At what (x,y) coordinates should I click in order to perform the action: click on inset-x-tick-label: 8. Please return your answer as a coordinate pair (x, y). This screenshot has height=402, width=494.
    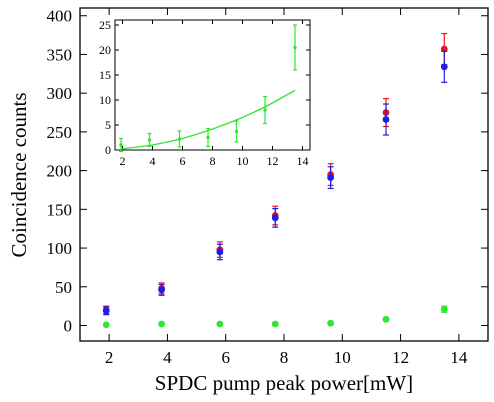
    Looking at the image, I should click on (213, 161).